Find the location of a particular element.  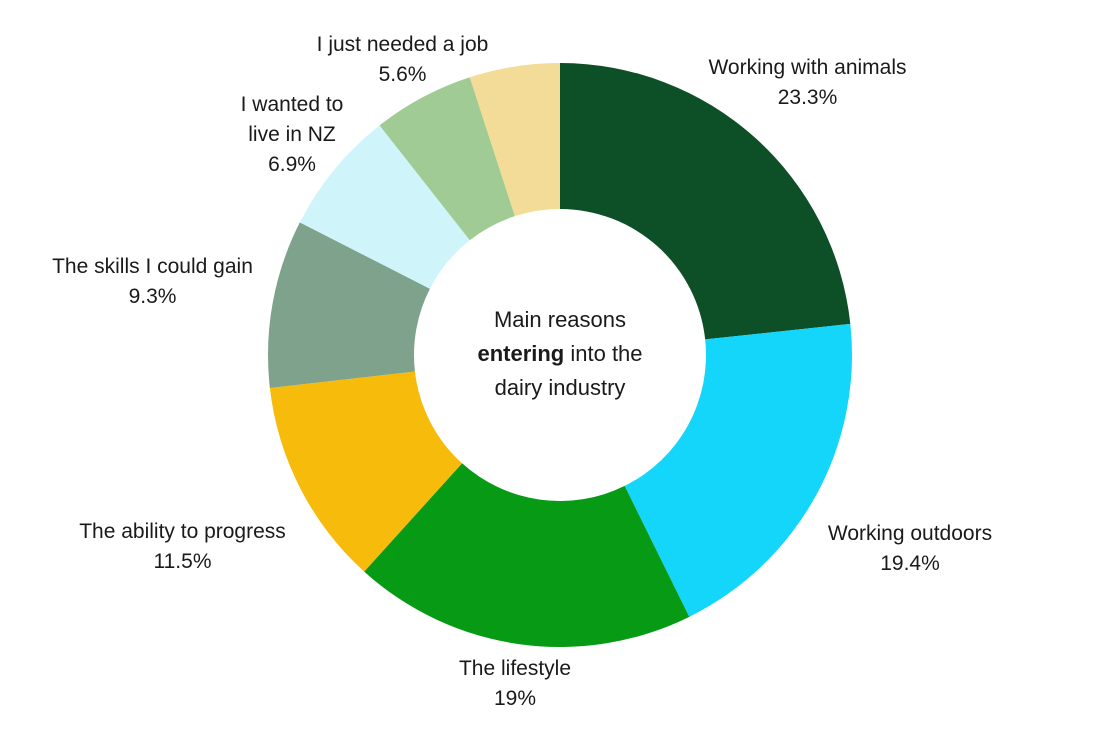

slice-label-text: The lifestyle is located at coordinates (515, 668).